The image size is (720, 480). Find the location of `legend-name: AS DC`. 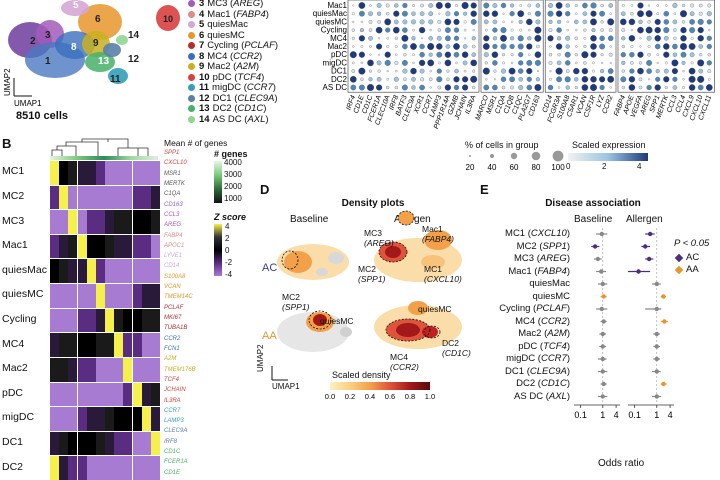

legend-name: AS DC is located at coordinates (227, 119).